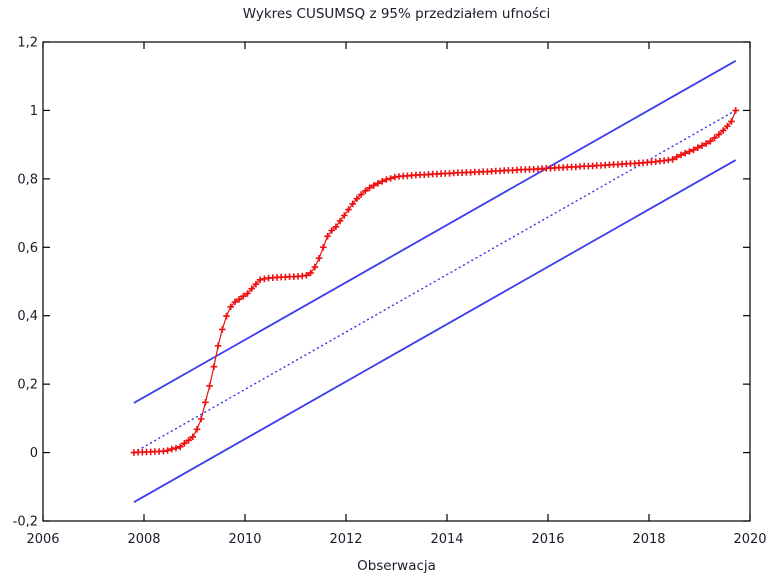 This screenshot has height=583, width=775. What do you see at coordinates (25, 522) in the screenshot?
I see `y-tick-label: -0,2` at bounding box center [25, 522].